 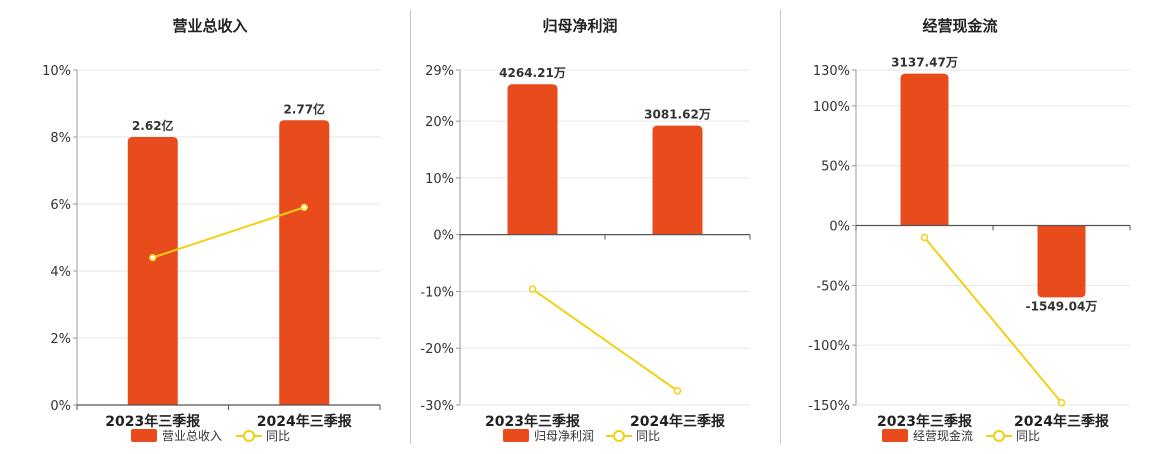 I want to click on y-tick-label: 6%, so click(x=60, y=205).